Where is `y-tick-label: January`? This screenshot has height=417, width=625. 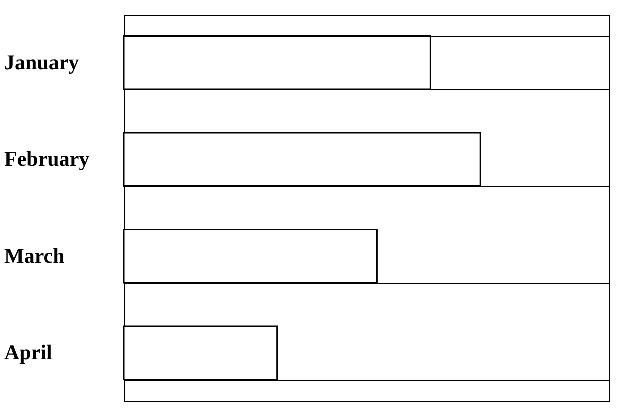
y-tick-label: January is located at coordinates (42, 62).